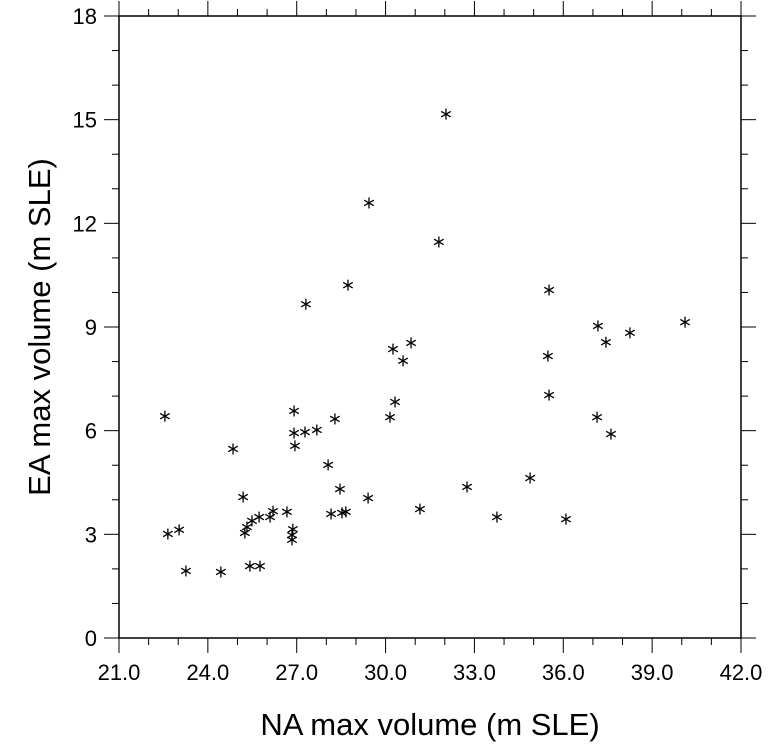 This screenshot has height=752, width=768. I want to click on x-tick-label: 30.0, so click(385, 672).